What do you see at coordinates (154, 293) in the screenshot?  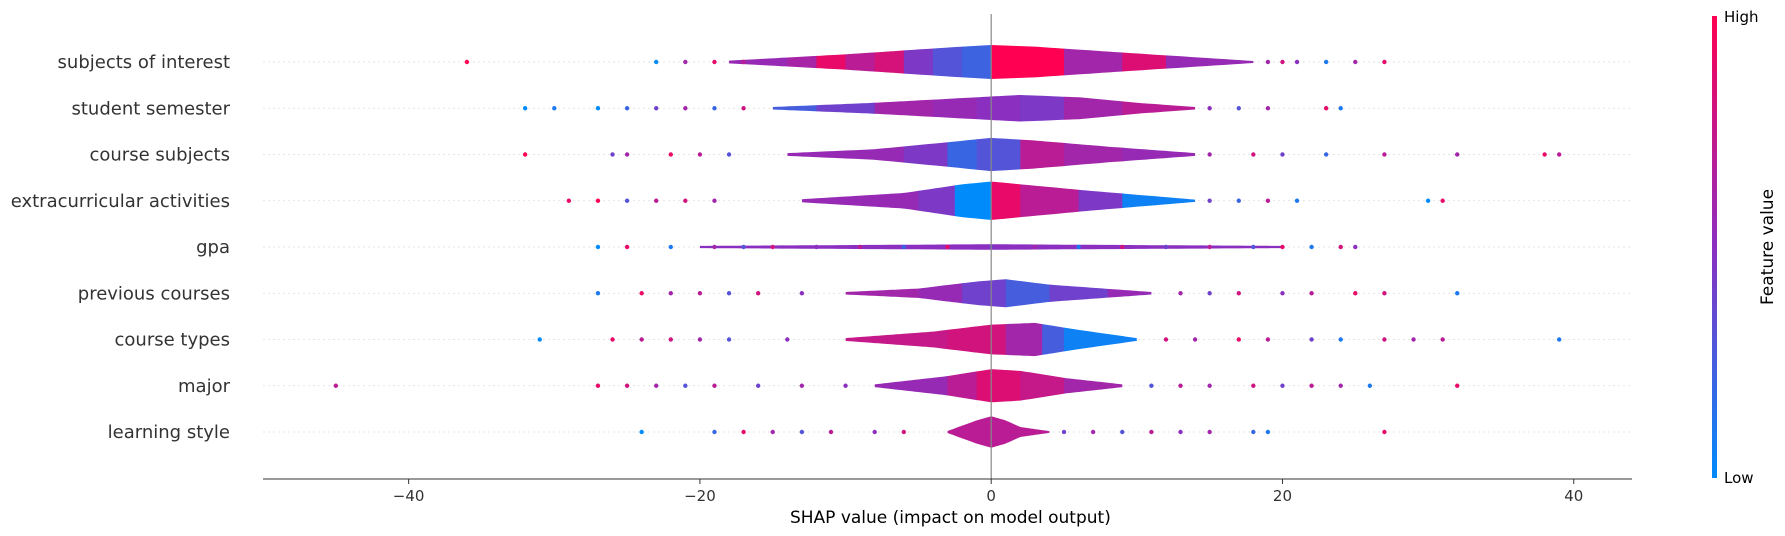 I see `feature-label: previous courses` at bounding box center [154, 293].